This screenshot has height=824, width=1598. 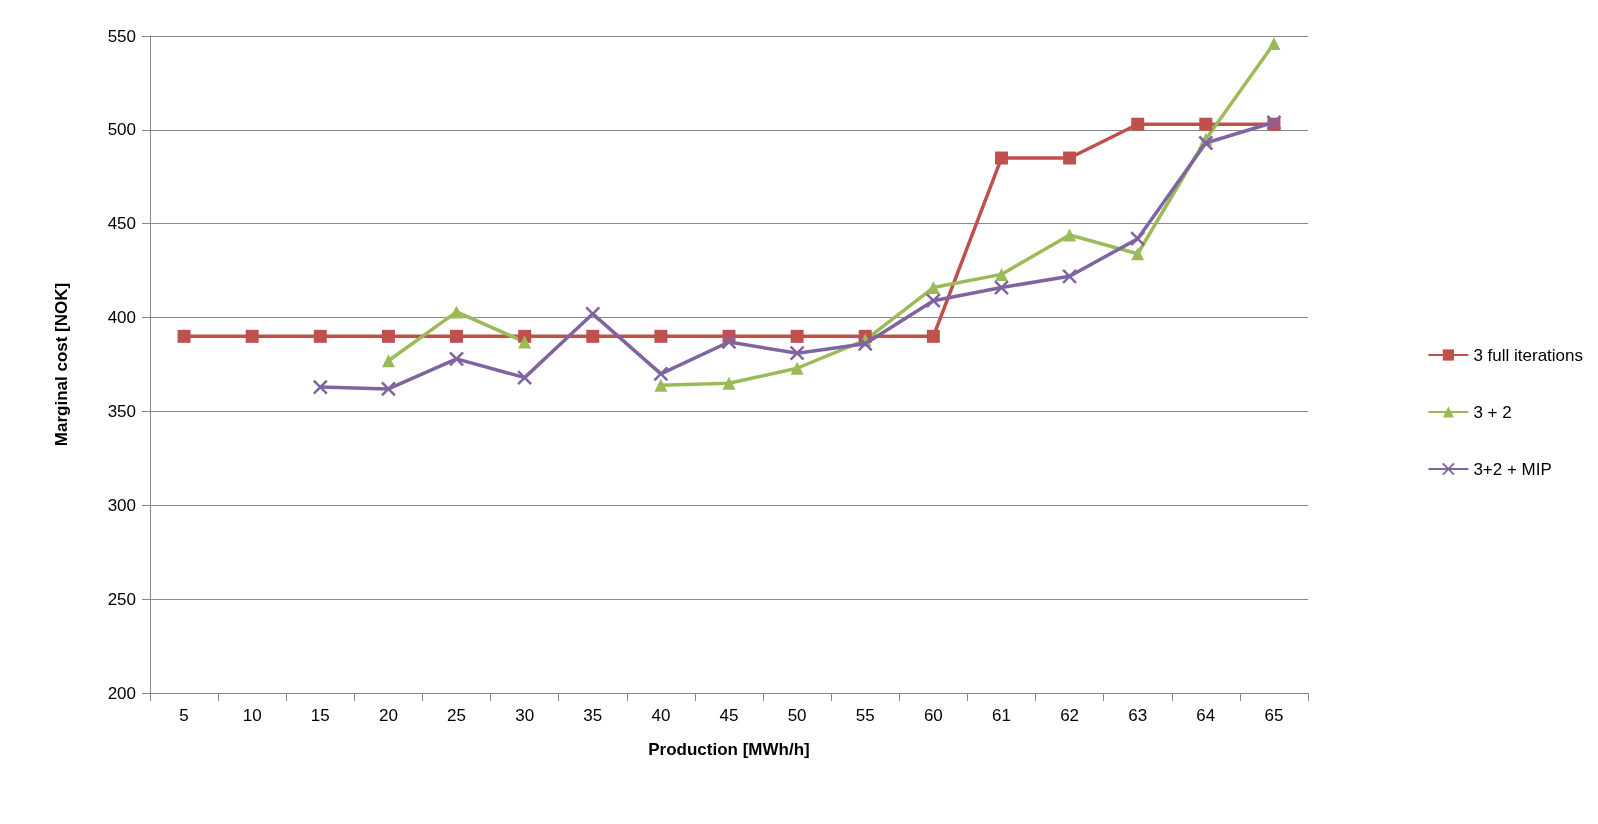 I want to click on x-tick-label: 30, so click(x=525, y=715).